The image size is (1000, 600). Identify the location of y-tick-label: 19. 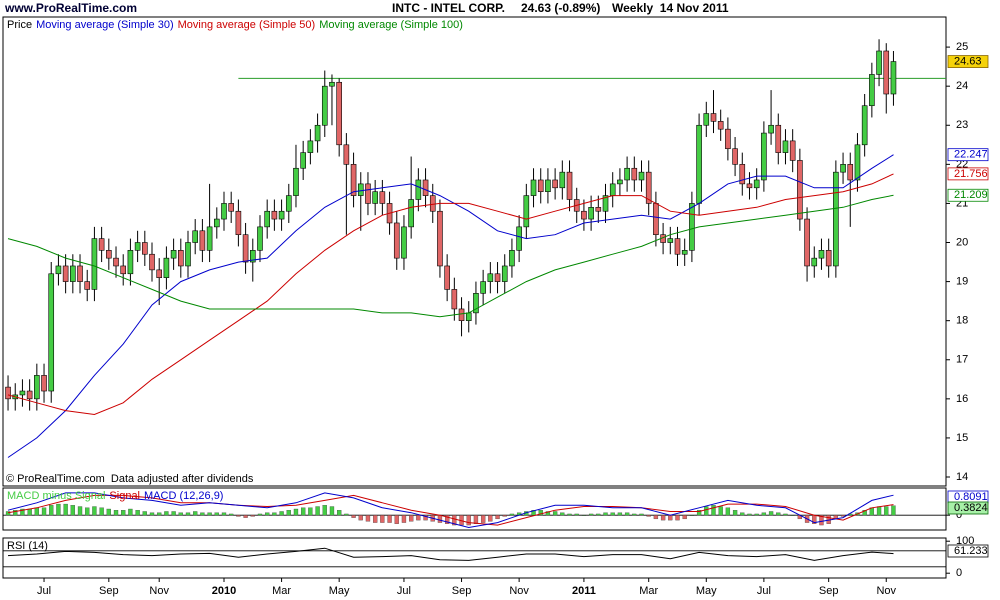
(962, 282).